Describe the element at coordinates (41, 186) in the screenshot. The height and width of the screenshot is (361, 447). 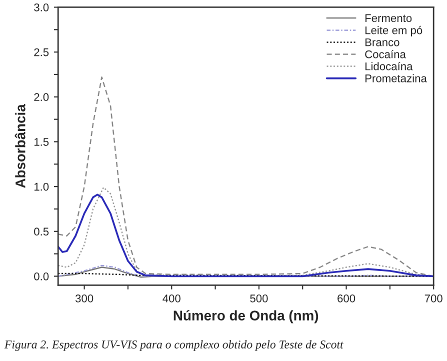
I see `y-tick-label: 1.0` at that location.